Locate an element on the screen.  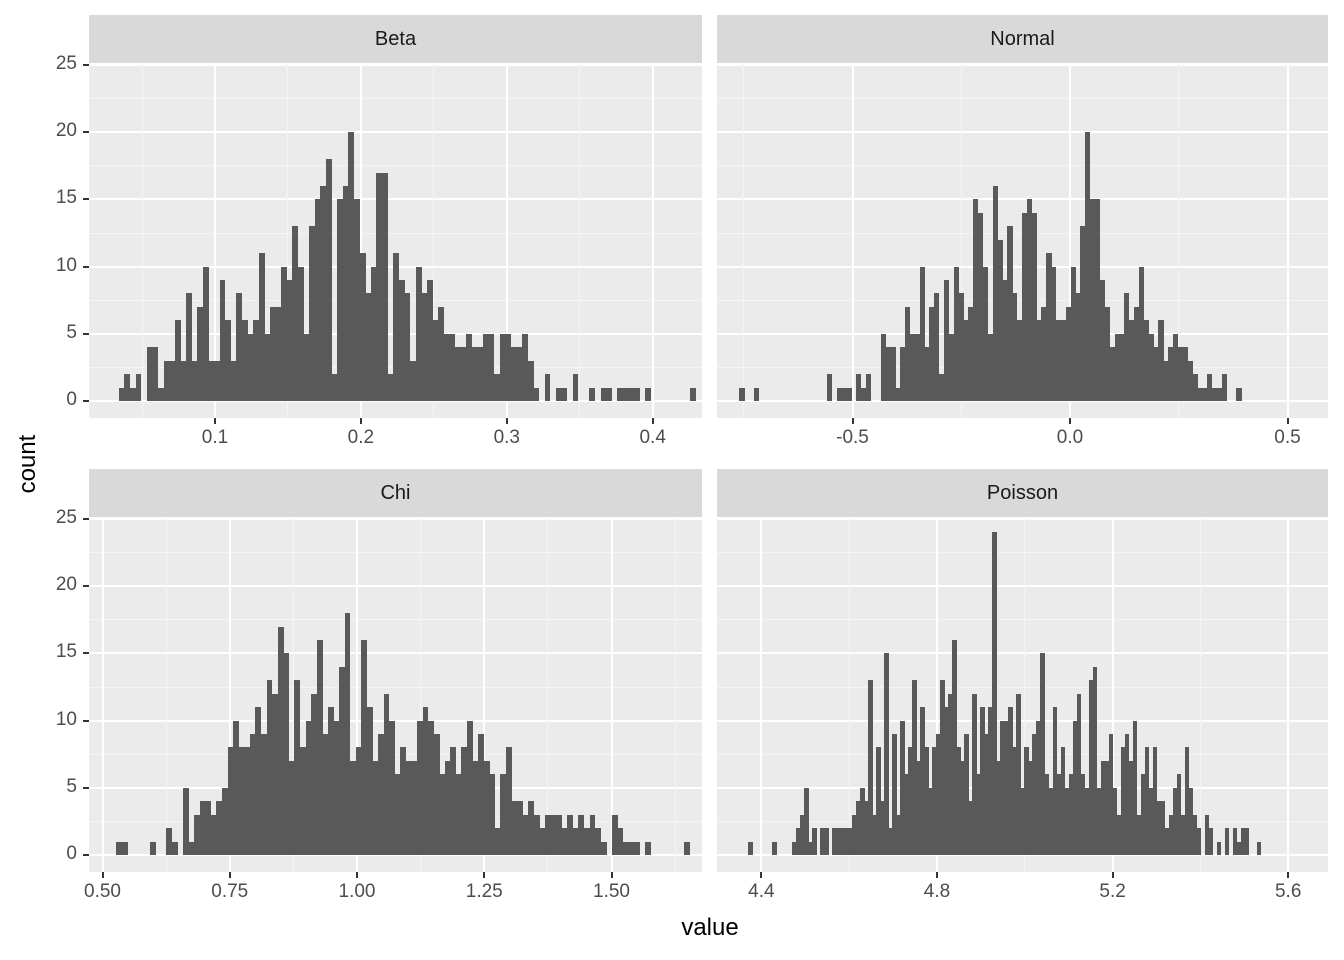
y-tick-label: 20 is located at coordinates (66, 585).